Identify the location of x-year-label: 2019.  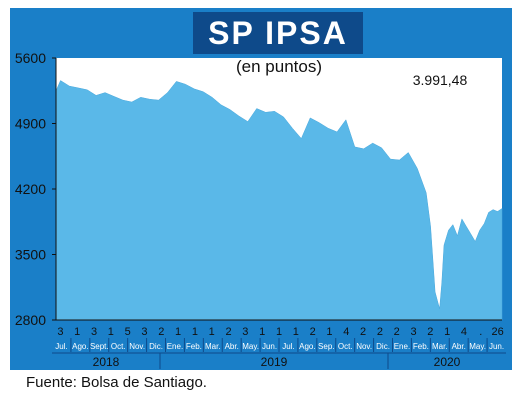
(274, 362).